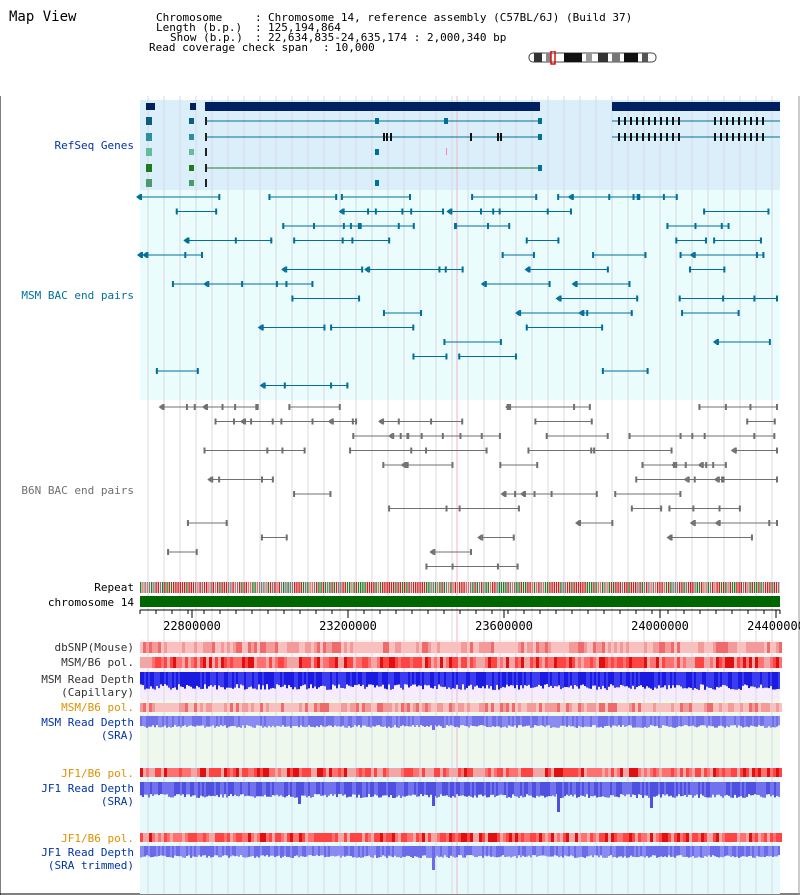 The width and height of the screenshot is (800, 895). Describe the element at coordinates (593, 58) in the screenshot. I see `chromosome-ideogram` at that location.